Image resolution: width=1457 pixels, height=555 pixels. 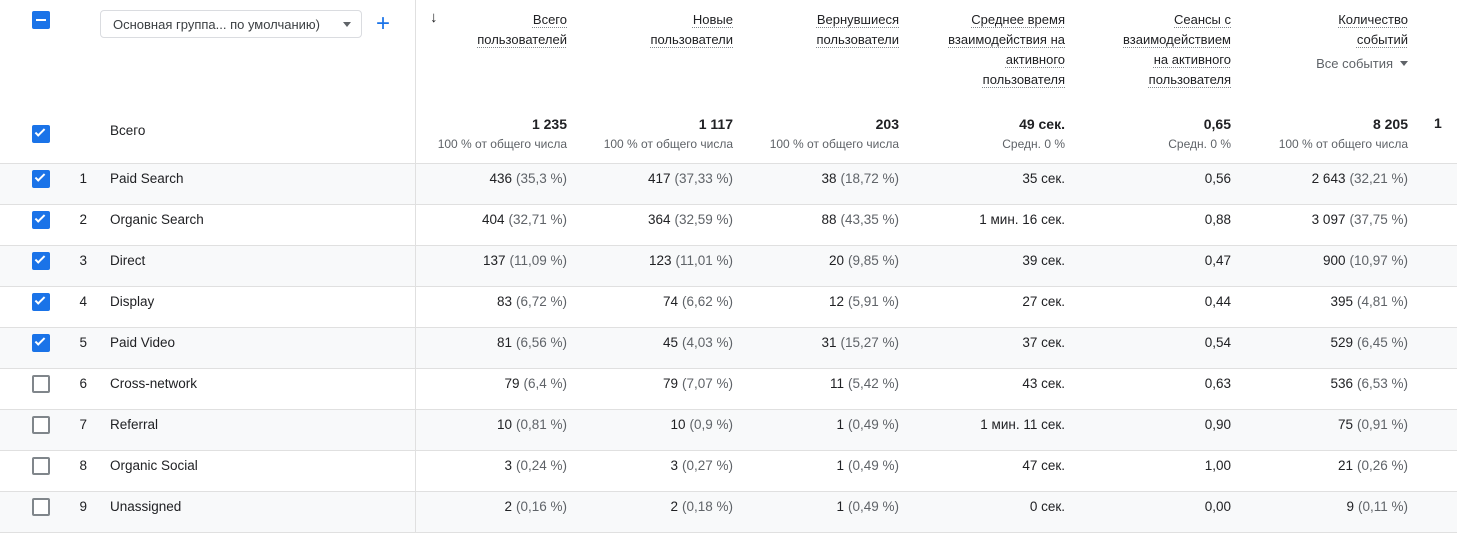 I want to click on totals-metric: 203 100 % от общего числа, so click(x=840, y=130).